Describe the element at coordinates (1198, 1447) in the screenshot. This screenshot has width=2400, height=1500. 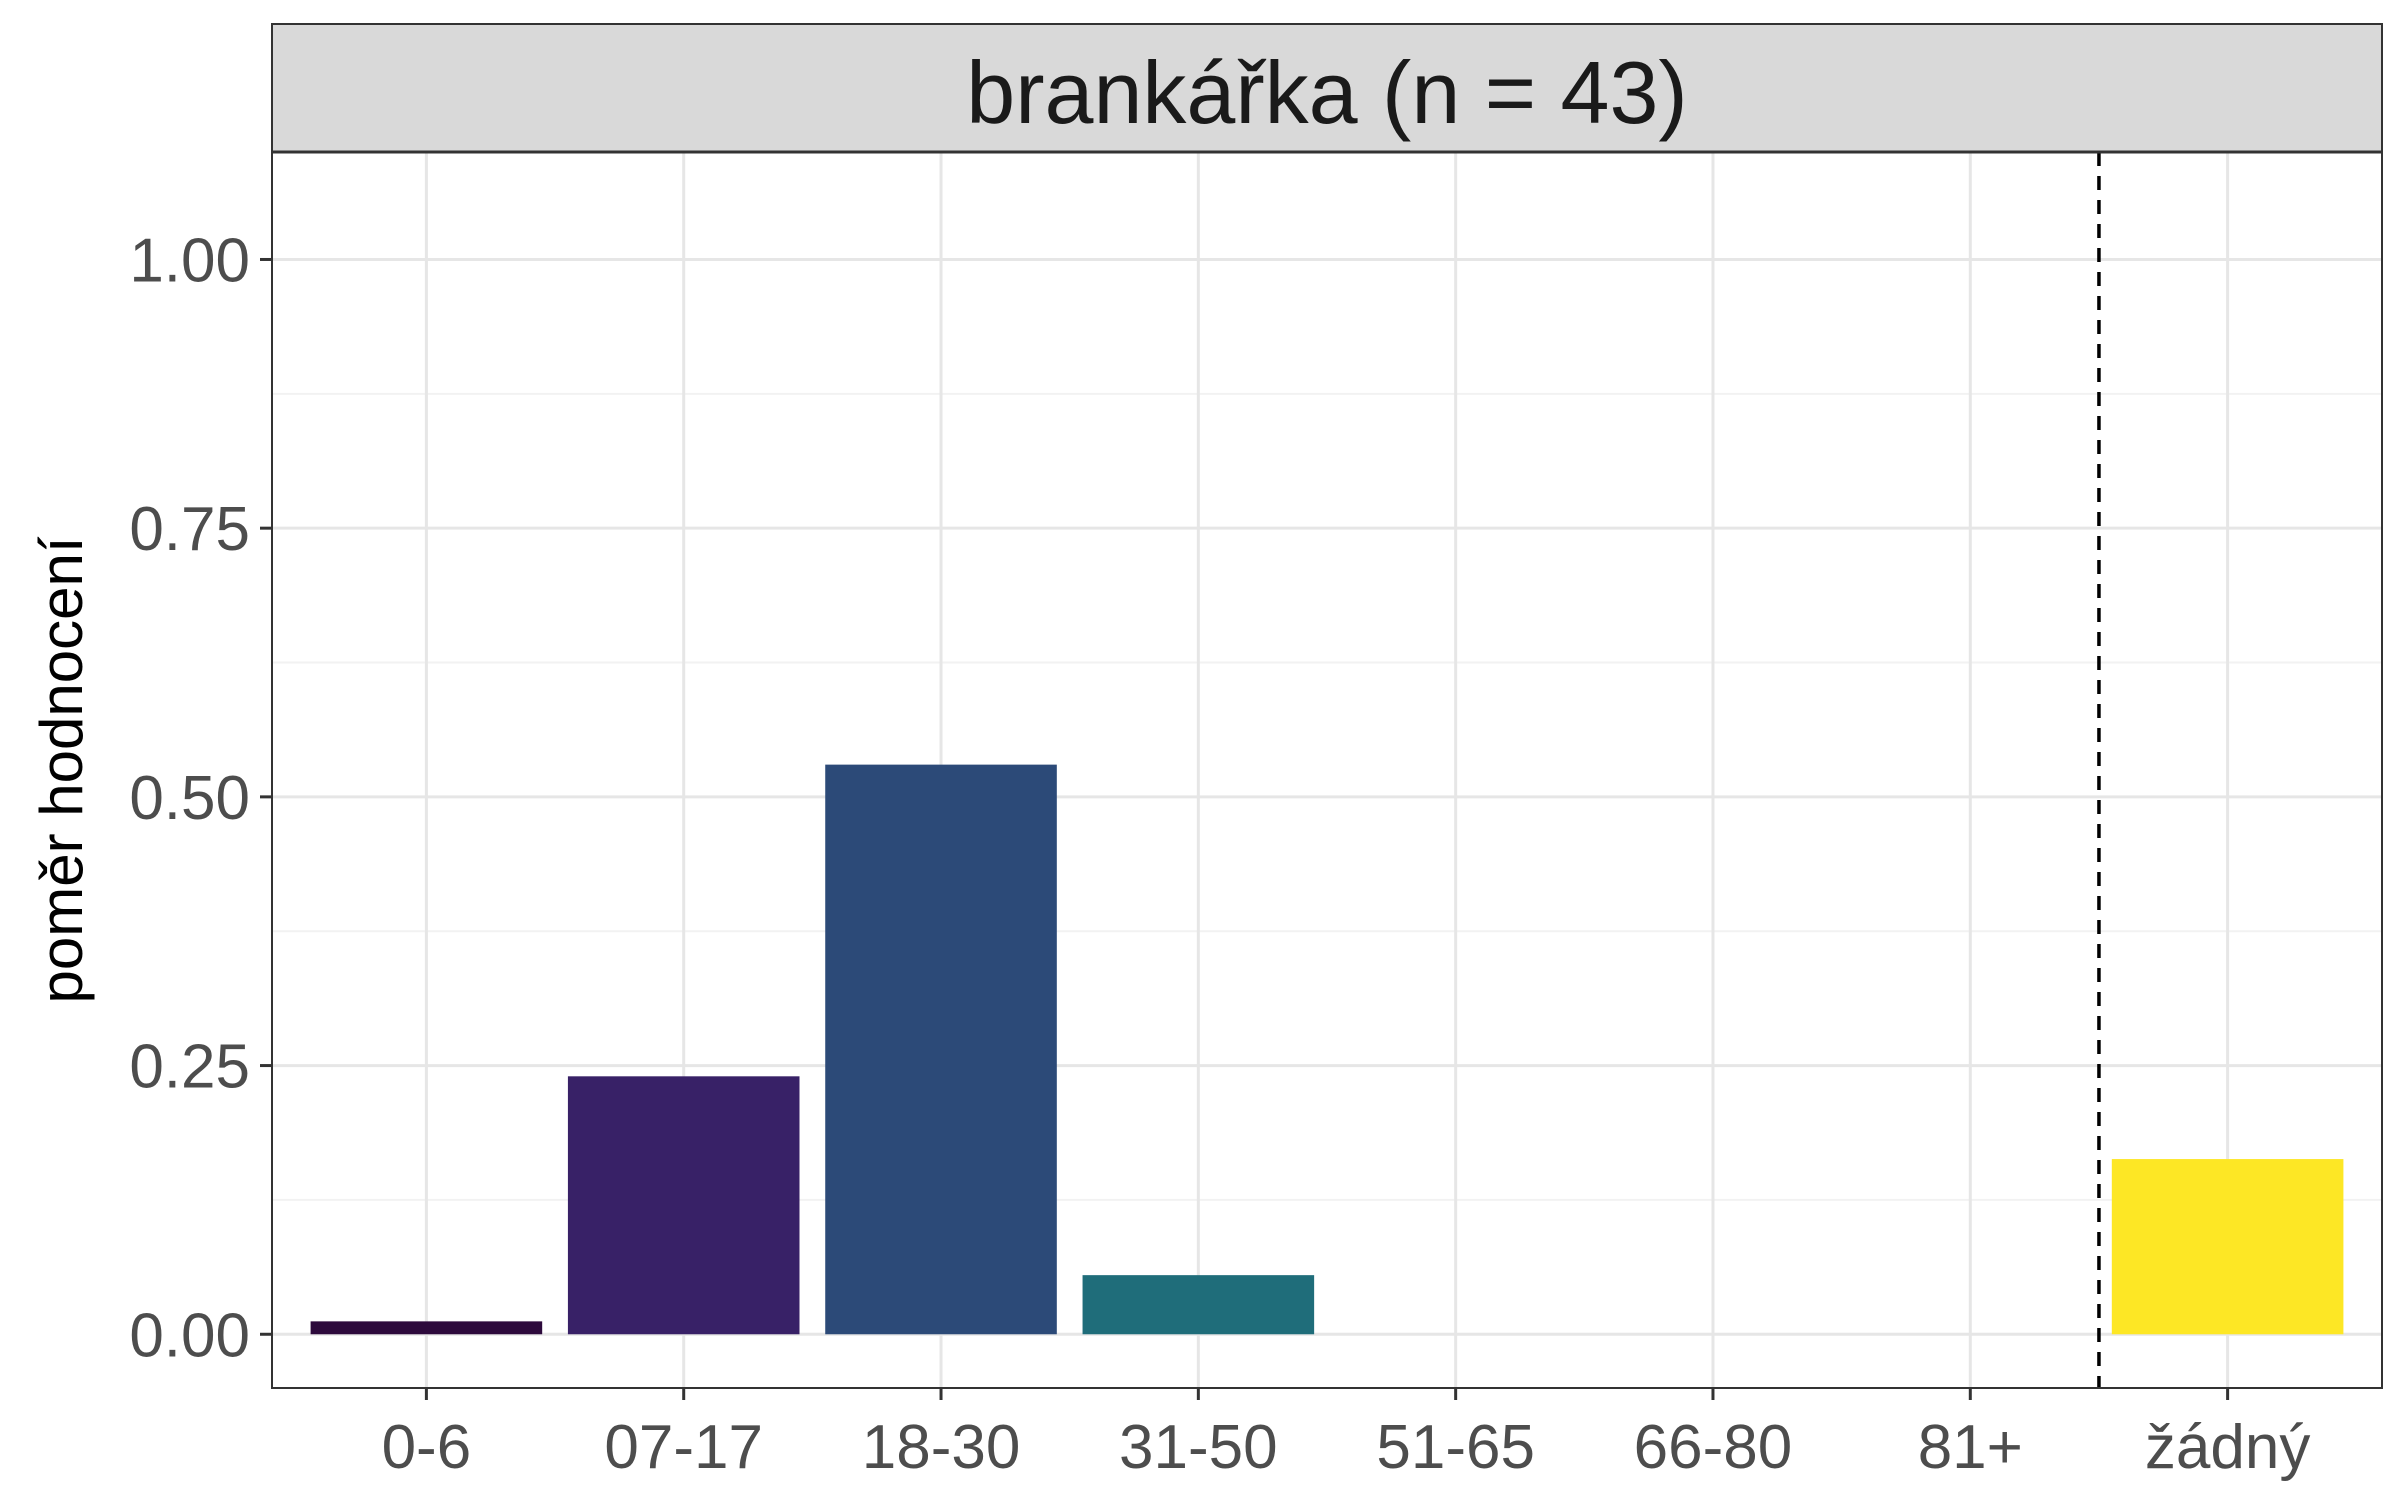
I see `x-tick-label: 31-50` at that location.